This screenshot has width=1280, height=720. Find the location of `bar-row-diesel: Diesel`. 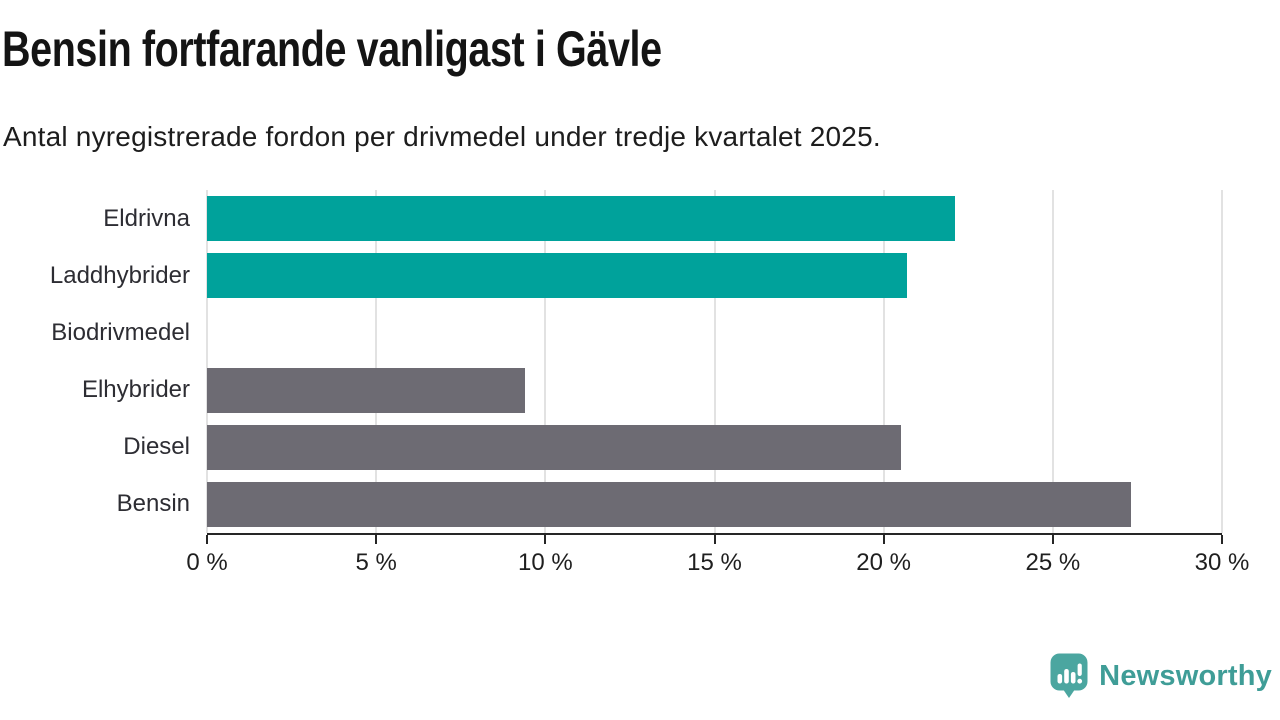

bar-row-diesel: Diesel is located at coordinates (611, 447).